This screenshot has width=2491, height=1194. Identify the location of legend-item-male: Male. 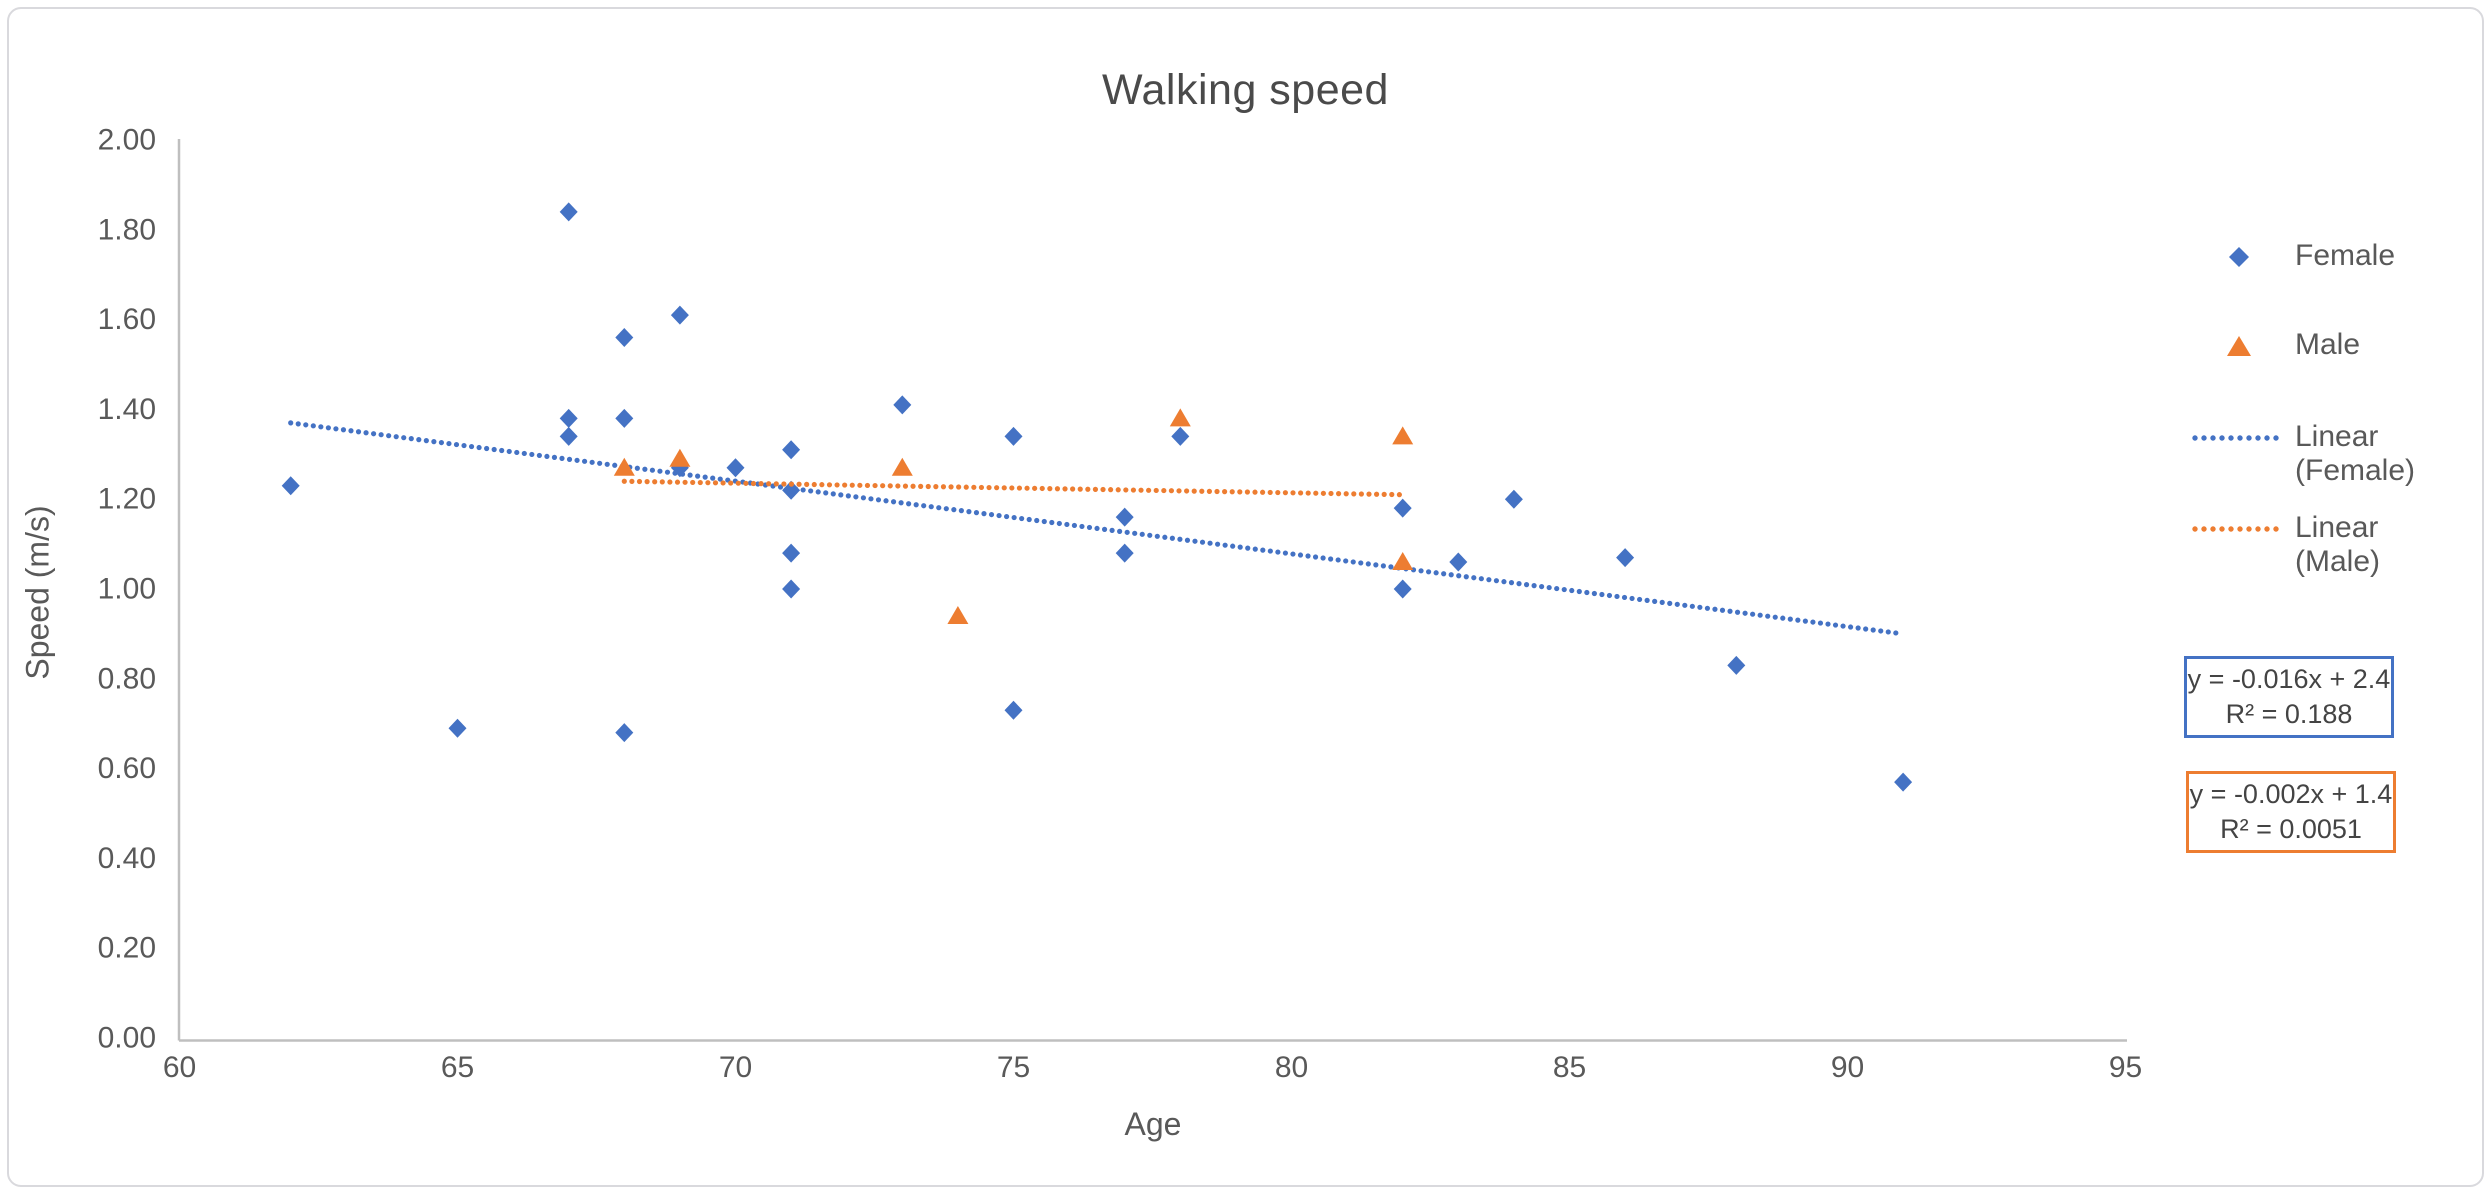
(2275, 346).